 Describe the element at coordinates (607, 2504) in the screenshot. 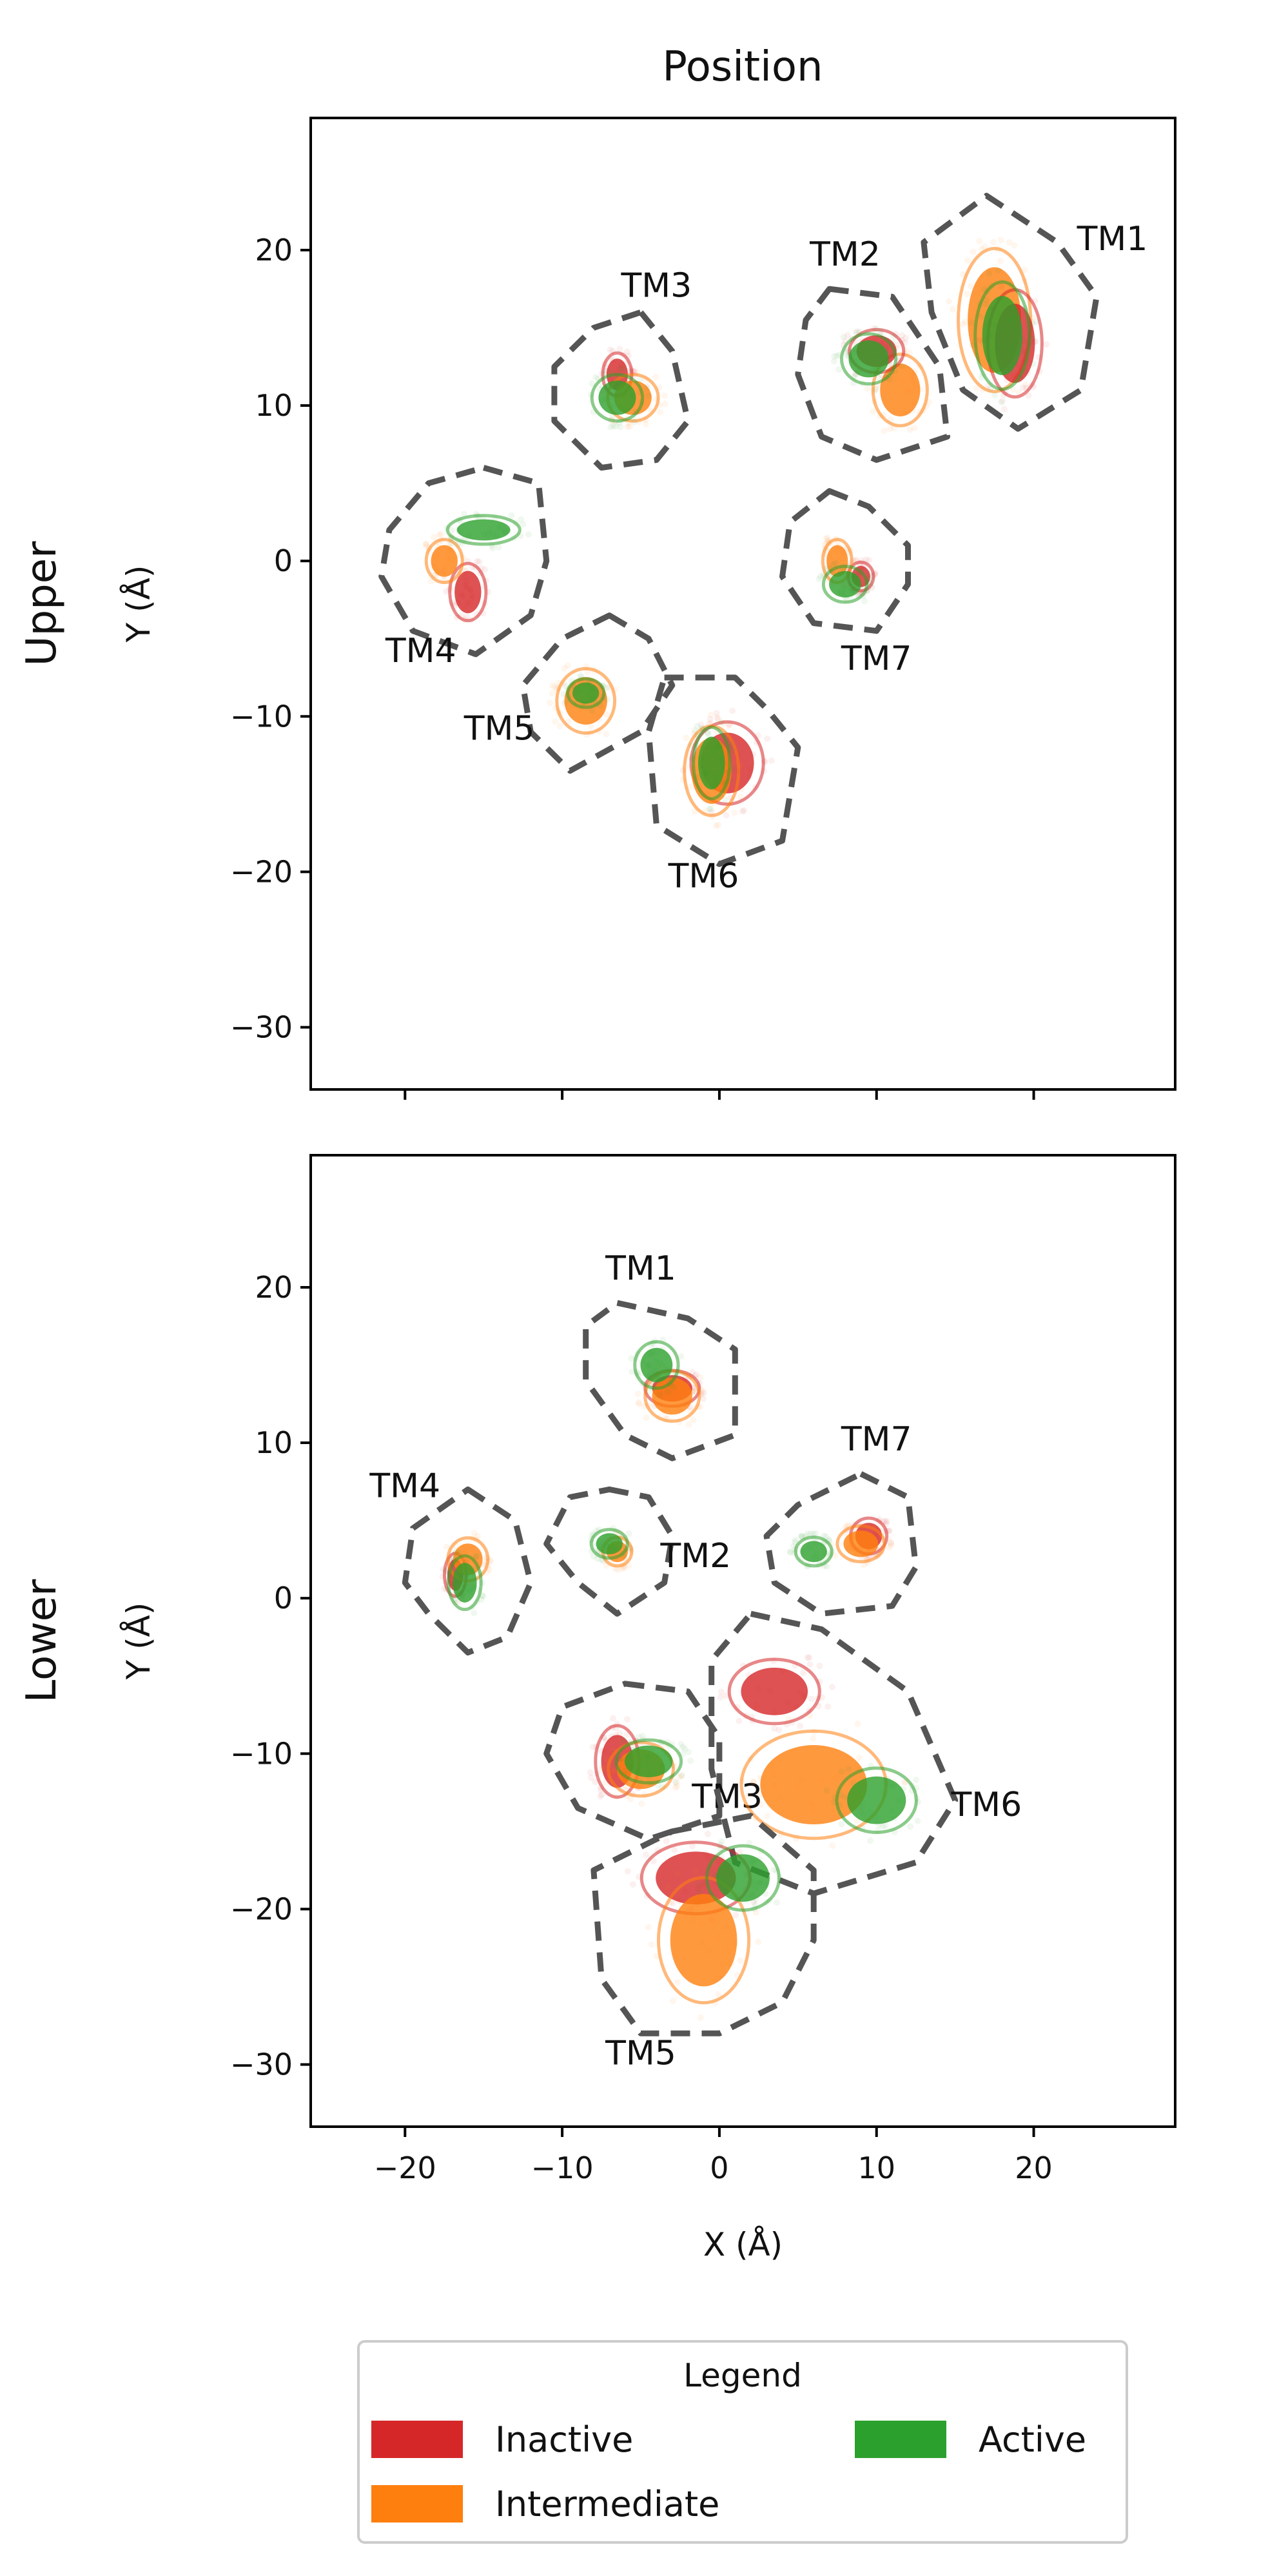

I see `legend-label-intermediate: Intermediate` at that location.